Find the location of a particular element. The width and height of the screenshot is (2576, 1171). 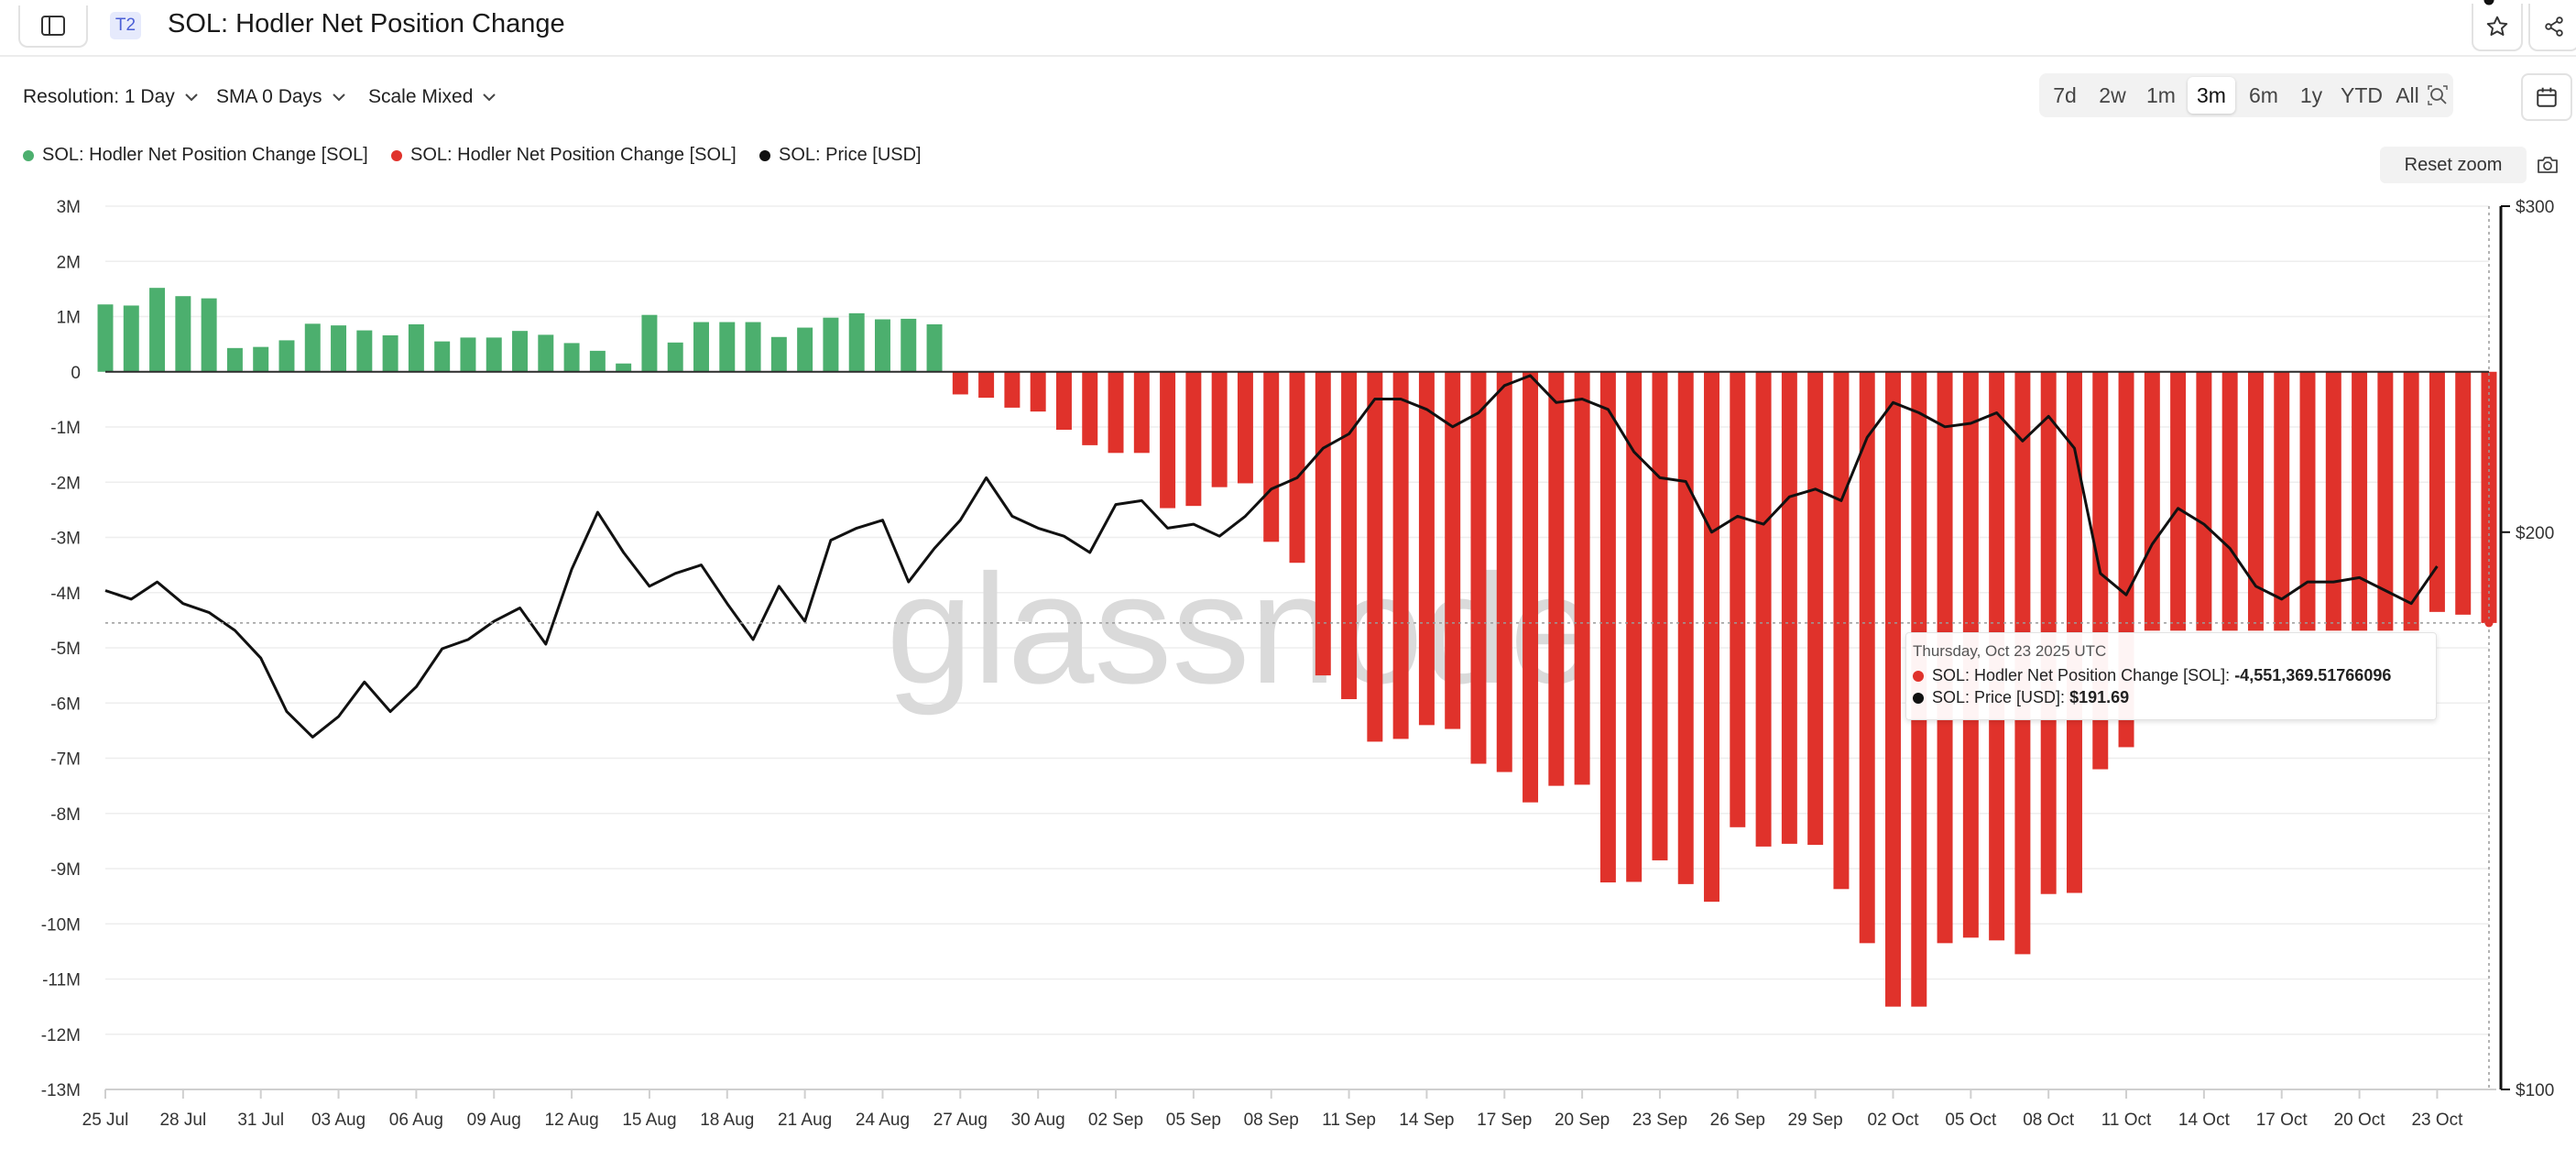

screenshot-button is located at coordinates (2548, 165).